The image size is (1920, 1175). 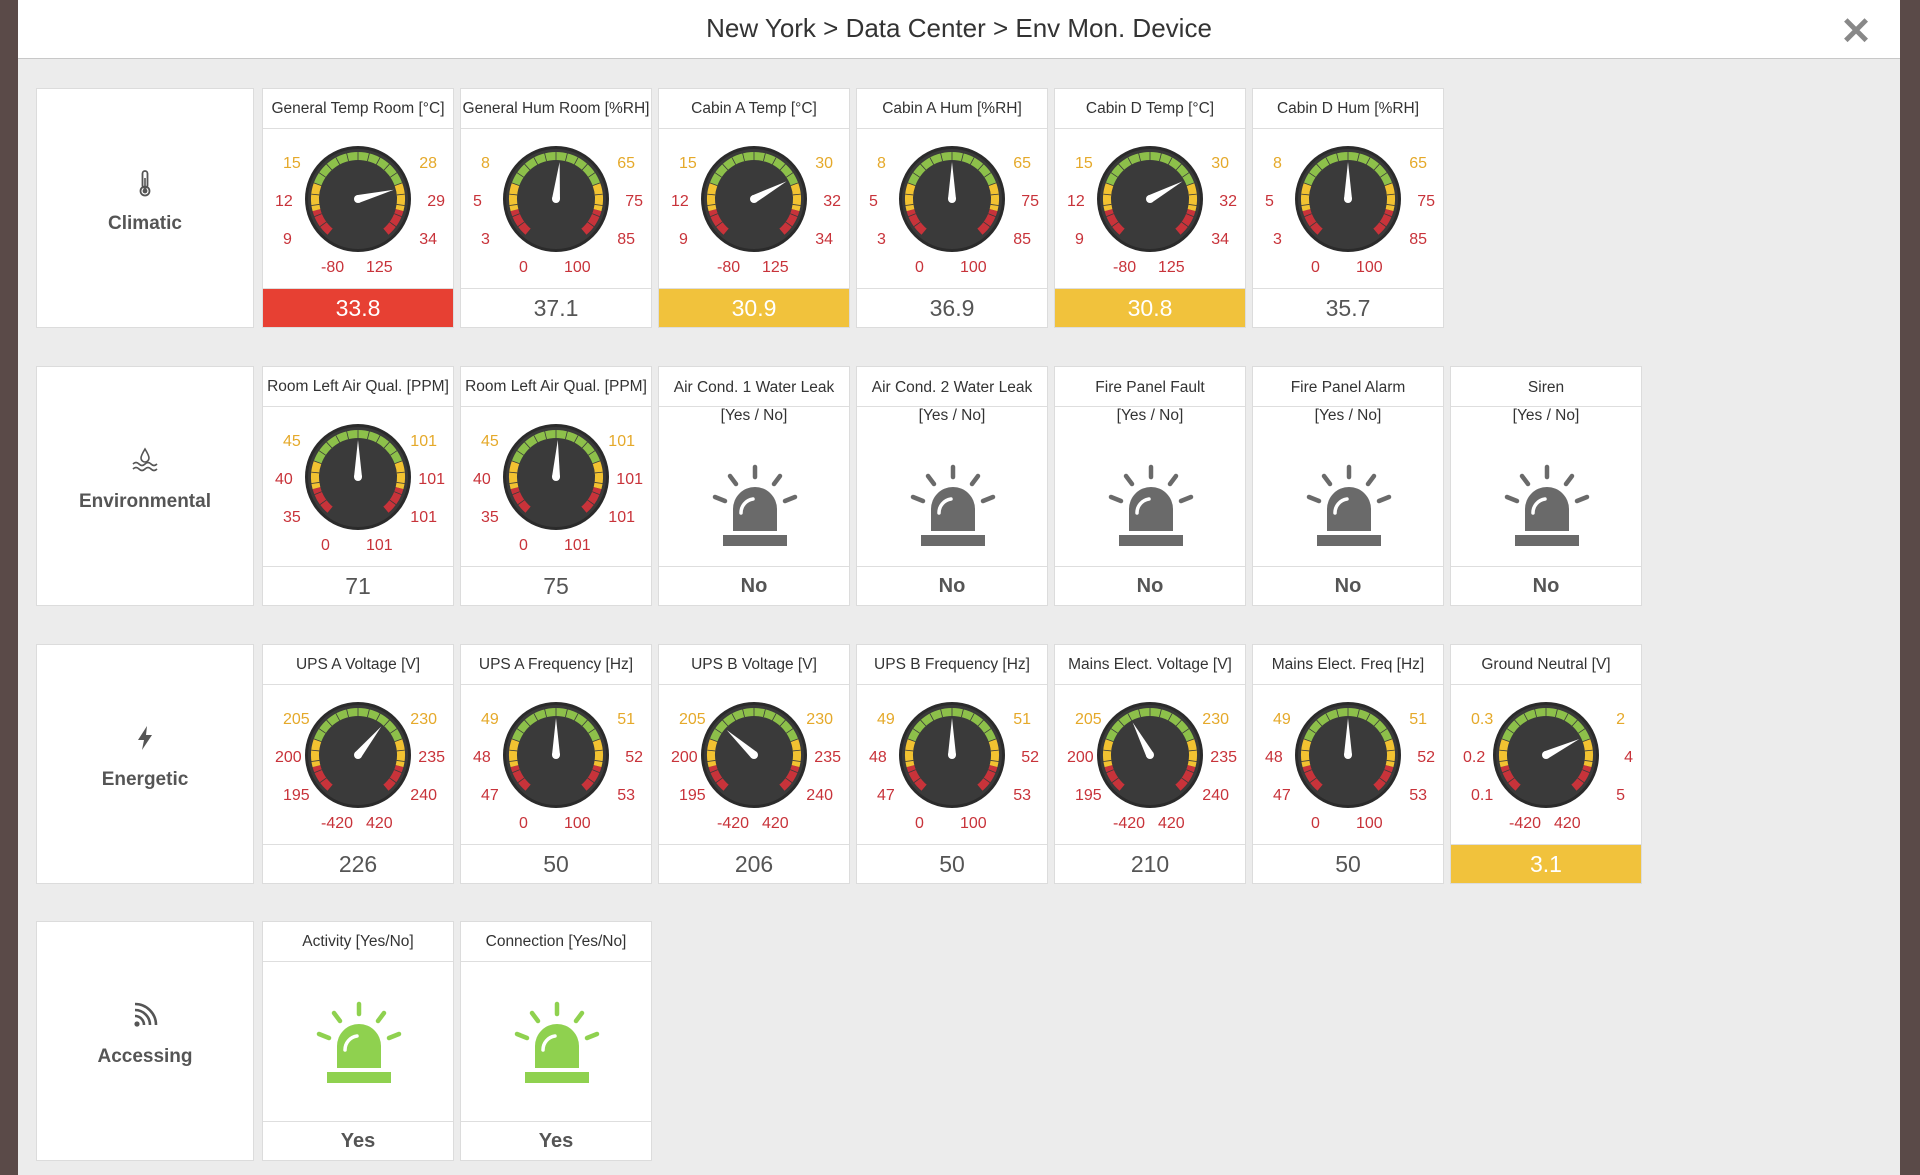 I want to click on siren-area, so click(x=1150, y=505).